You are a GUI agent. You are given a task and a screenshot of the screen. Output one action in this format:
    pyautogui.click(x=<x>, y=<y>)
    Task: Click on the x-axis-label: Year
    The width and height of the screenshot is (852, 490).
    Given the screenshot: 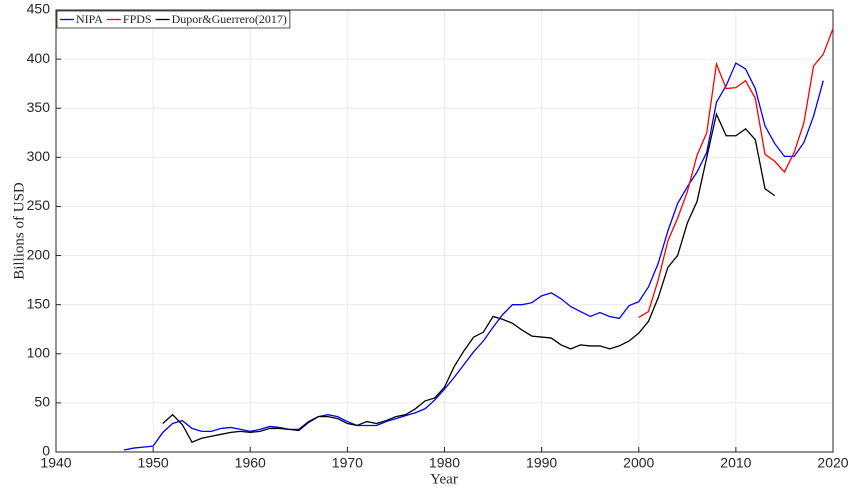 What is the action you would take?
    pyautogui.click(x=444, y=479)
    